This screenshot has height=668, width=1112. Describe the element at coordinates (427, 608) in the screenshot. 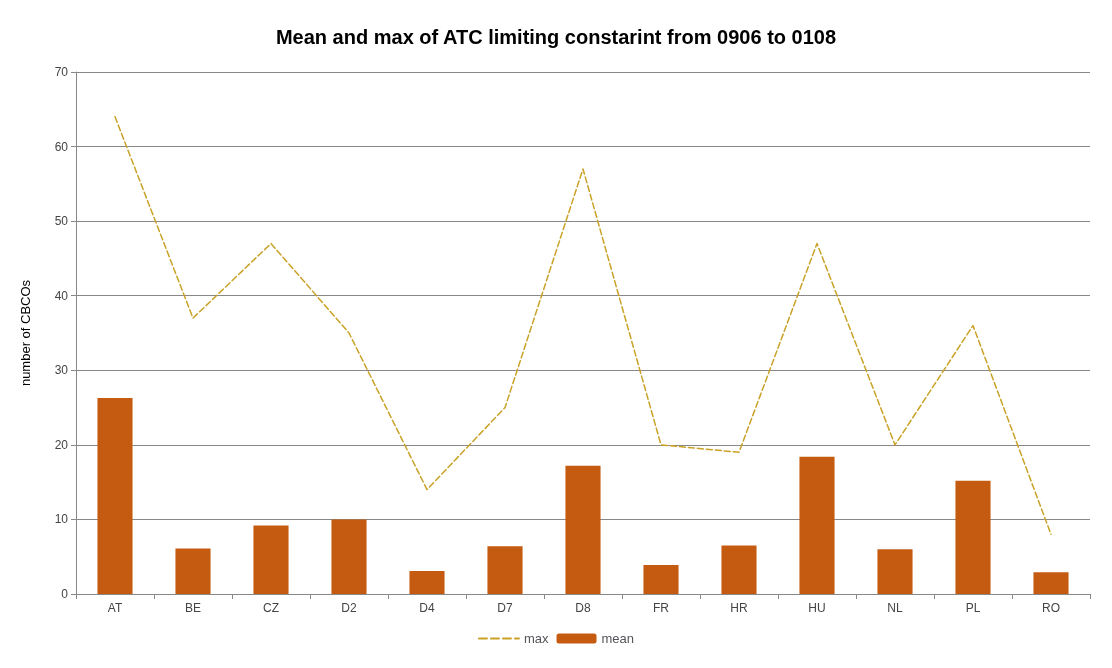

I see `x-tick-label: D4` at that location.